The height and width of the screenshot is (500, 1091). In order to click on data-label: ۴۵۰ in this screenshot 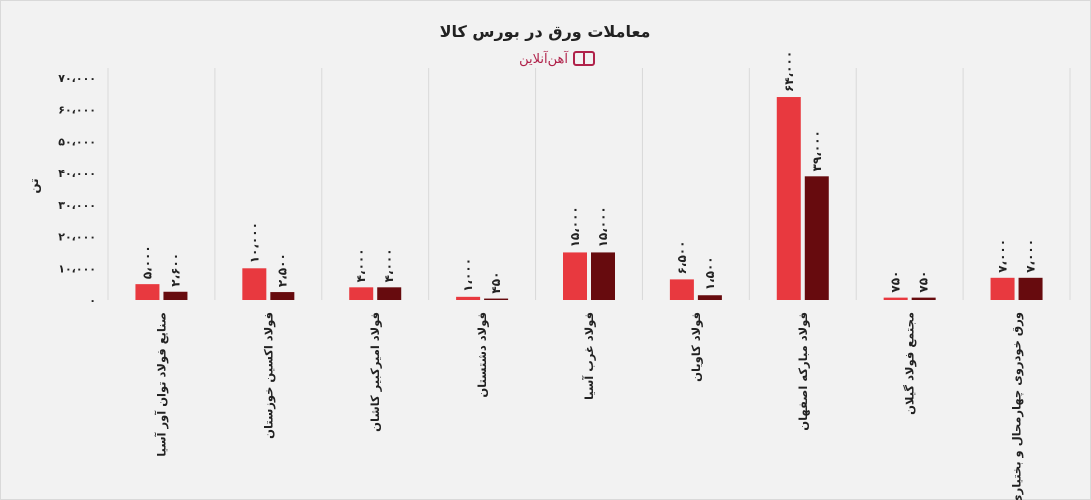, I will do `click(496, 283)`.